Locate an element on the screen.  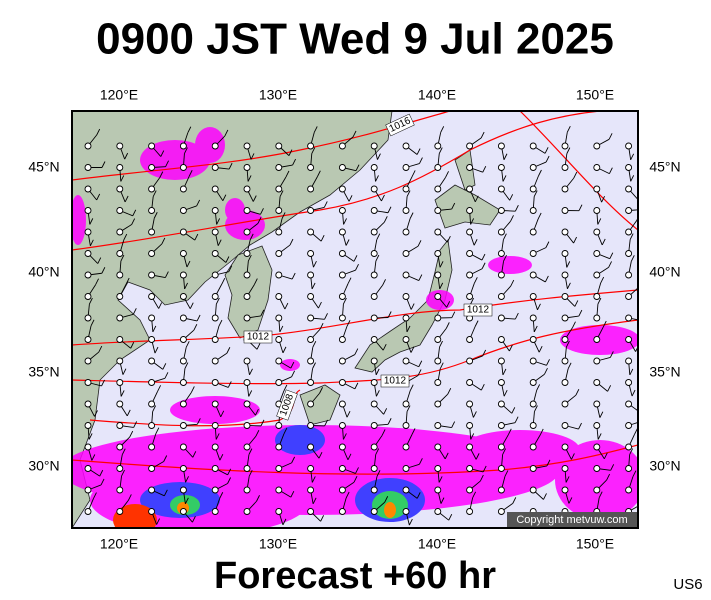
footer: Forecast +60 hr is located at coordinates (355, 576).